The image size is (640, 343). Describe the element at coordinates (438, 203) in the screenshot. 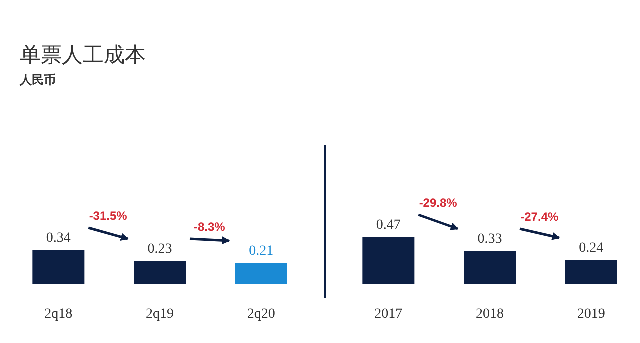

I see `text: -29.8%` at that location.